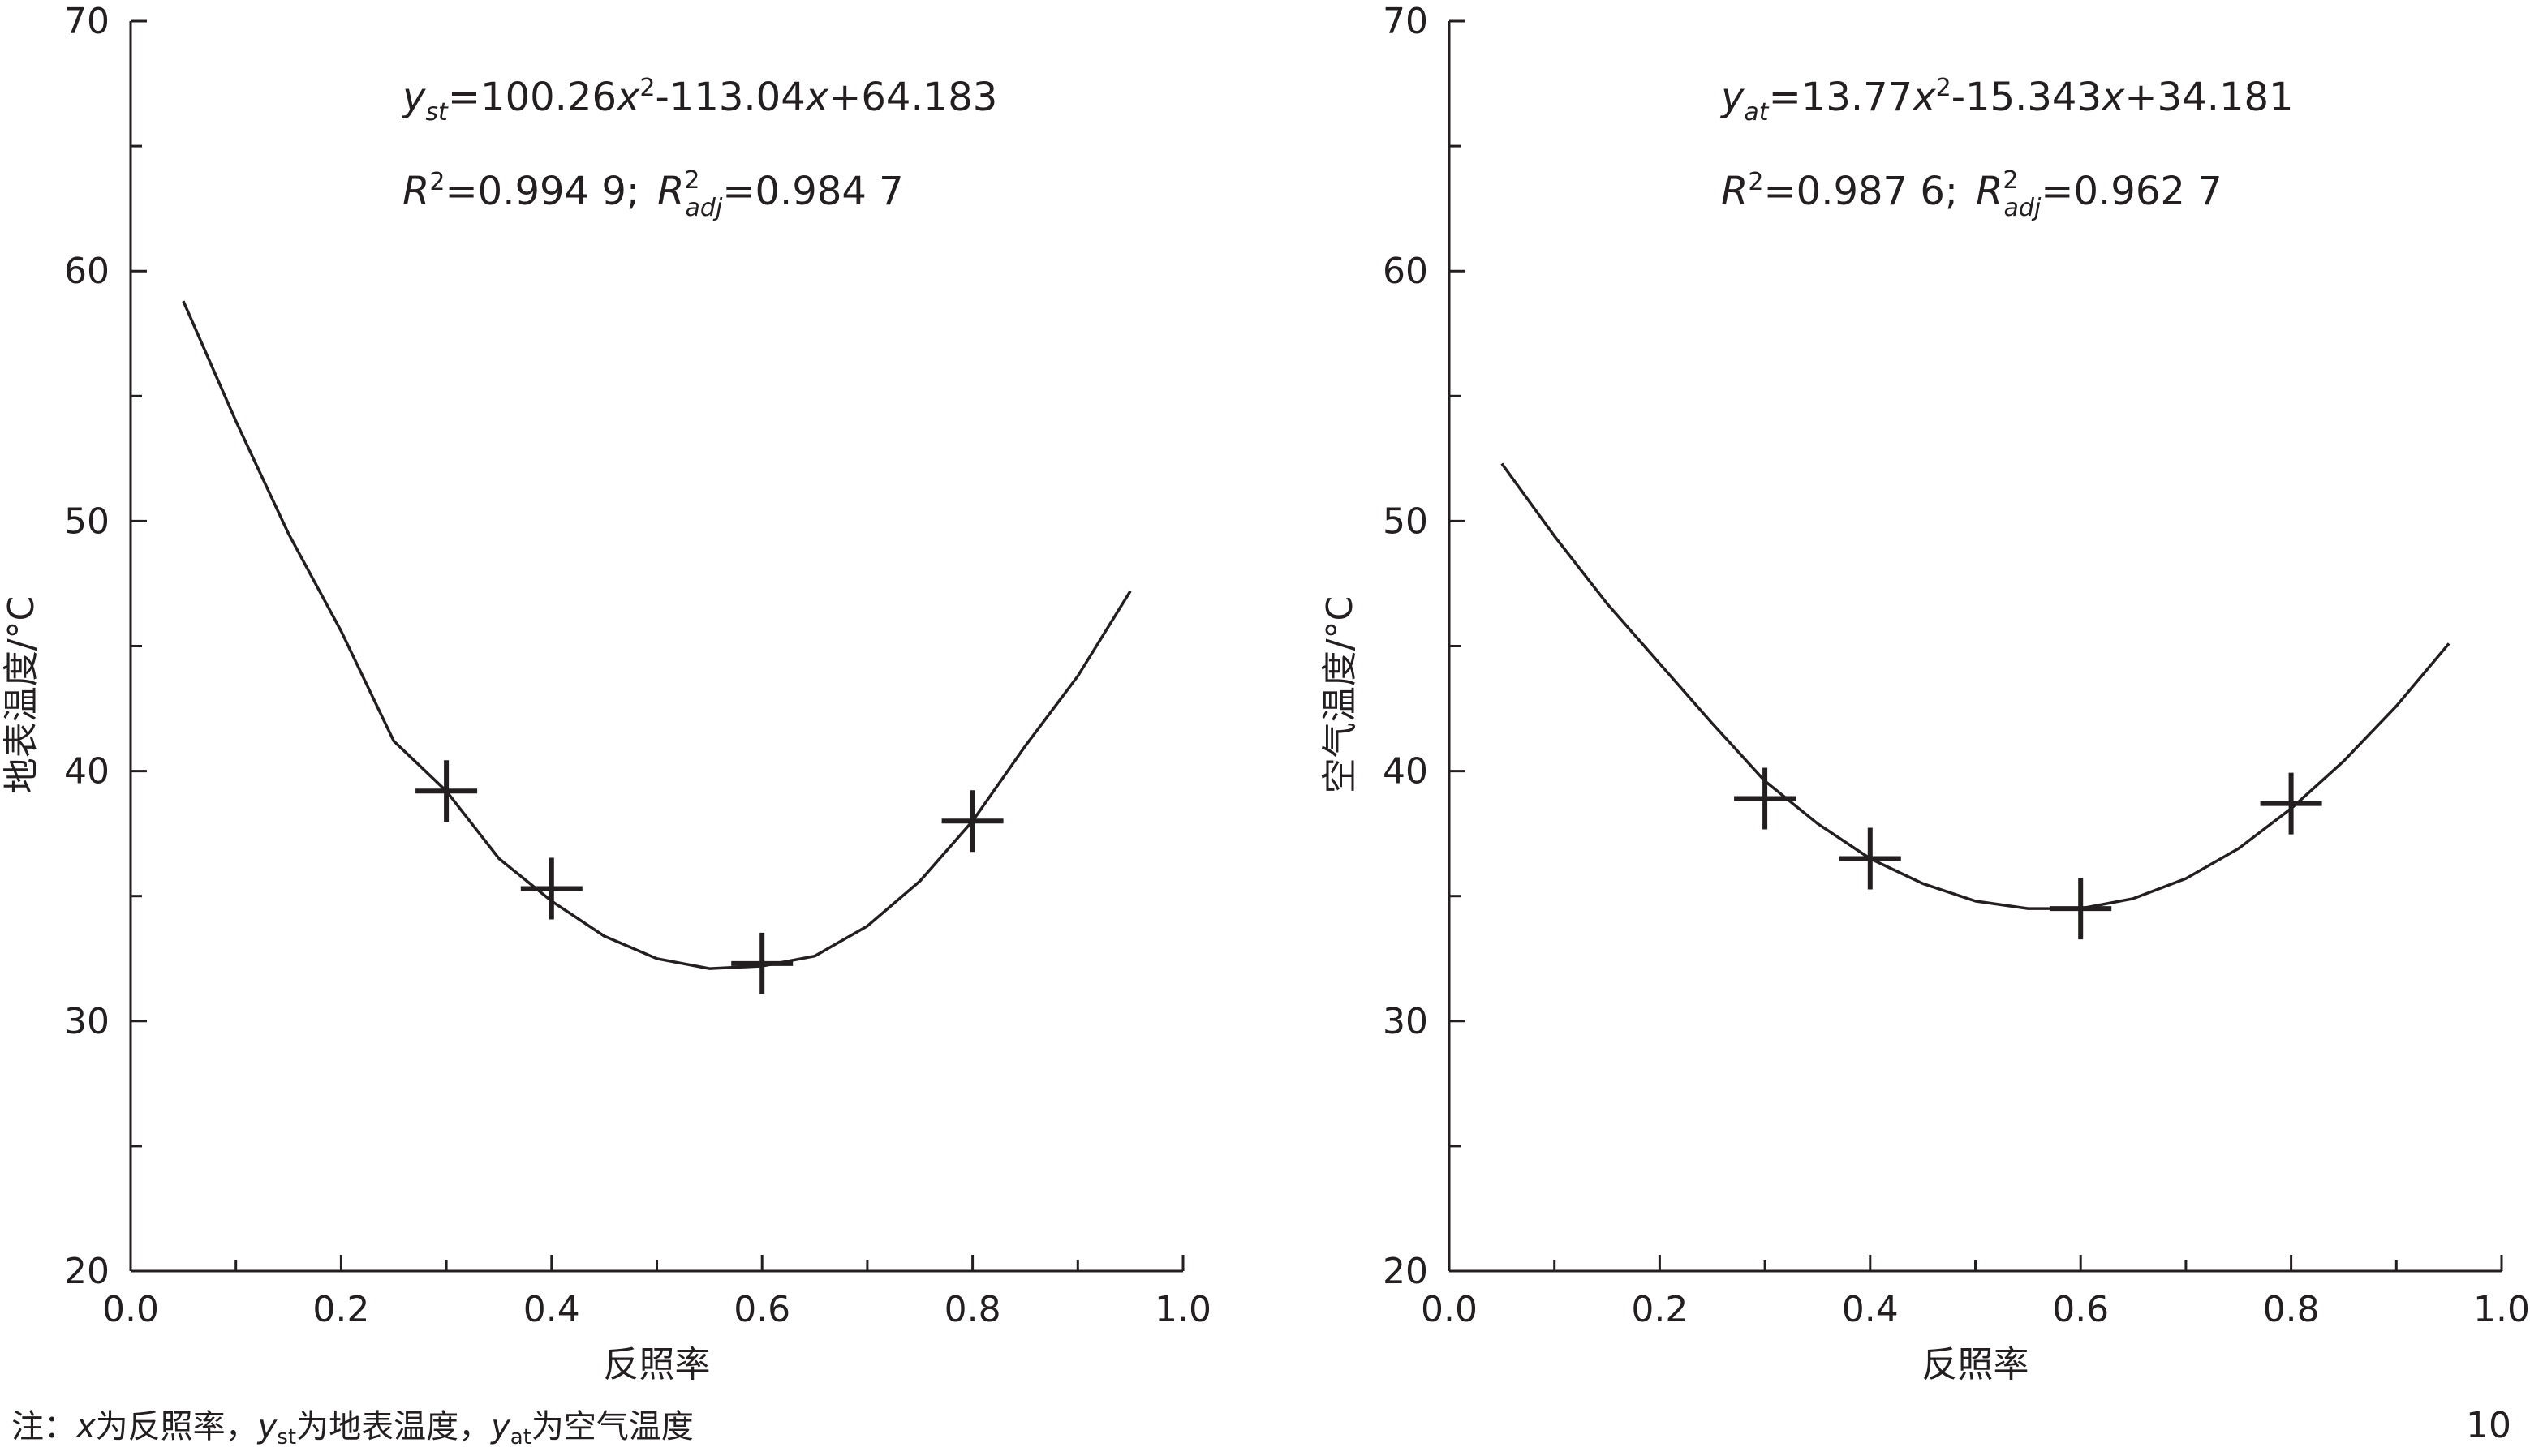 The height and width of the screenshot is (1456, 2530). What do you see at coordinates (437, 112) in the screenshot?
I see `eq-sub: st` at bounding box center [437, 112].